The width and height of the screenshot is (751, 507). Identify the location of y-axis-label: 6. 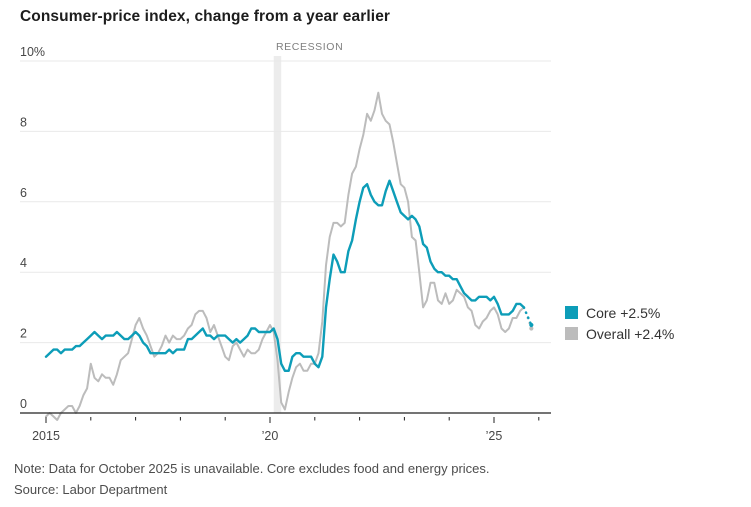
(23, 193).